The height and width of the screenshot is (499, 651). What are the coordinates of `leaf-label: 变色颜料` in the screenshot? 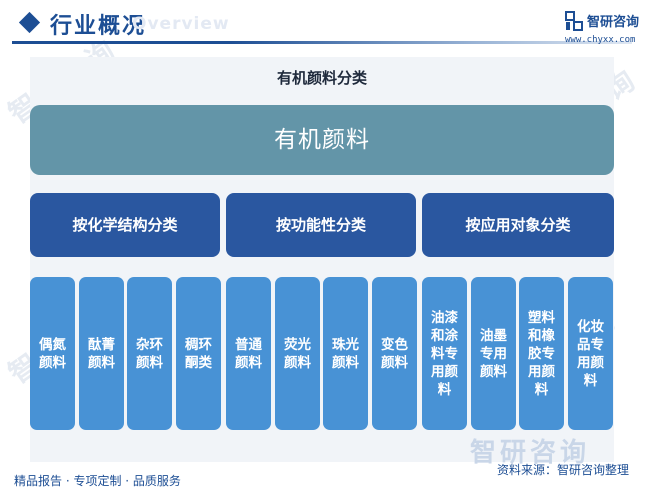 It's located at (394, 353).